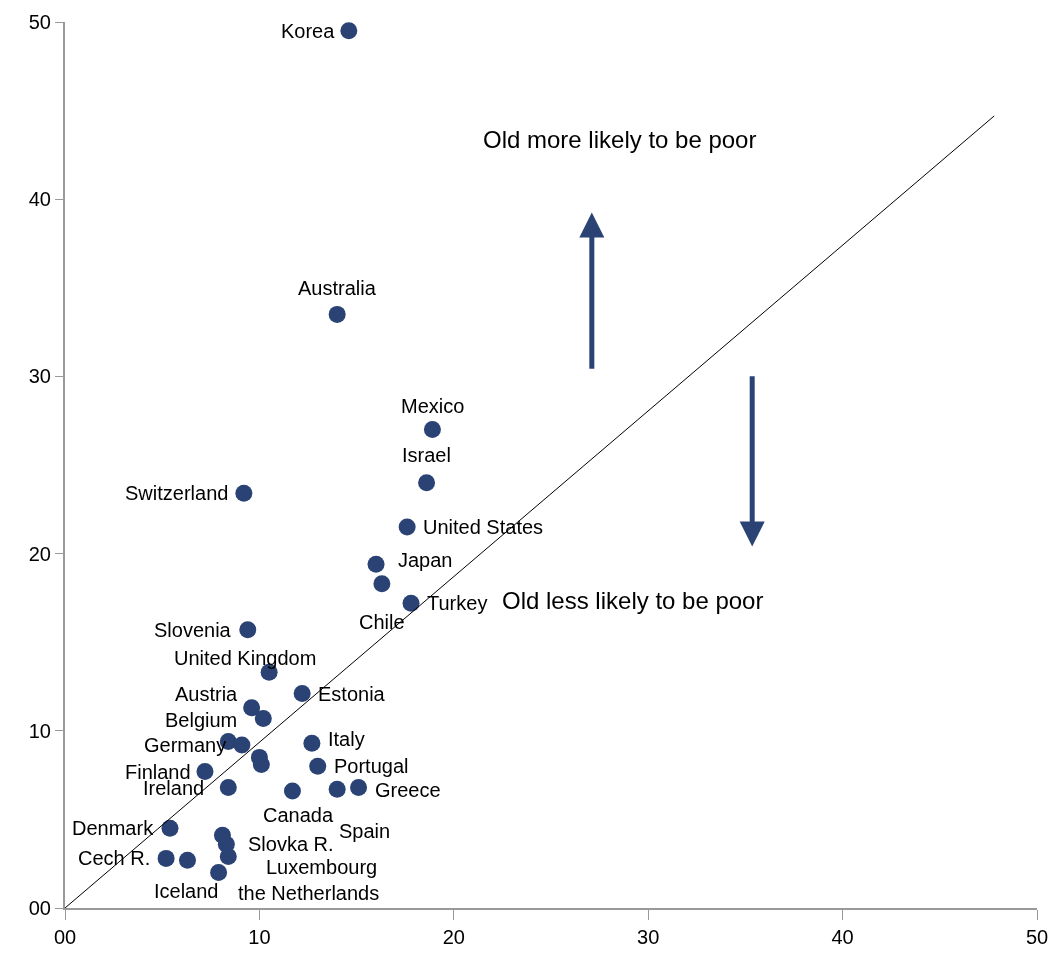  I want to click on annotation: Belgium, so click(201, 720).